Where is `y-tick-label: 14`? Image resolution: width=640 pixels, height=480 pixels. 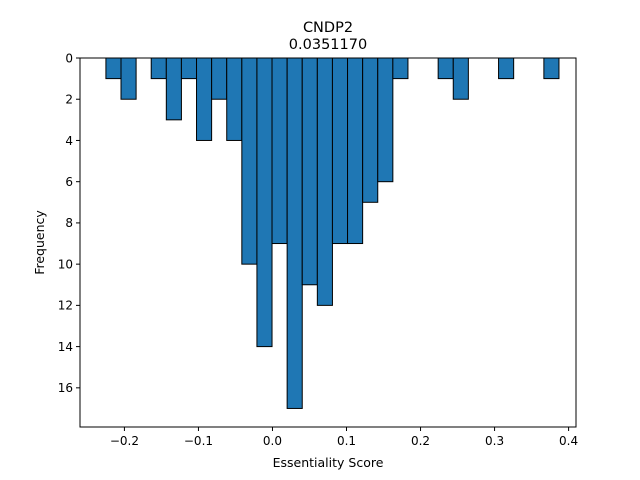 y-tick-label: 14 is located at coordinates (65, 347).